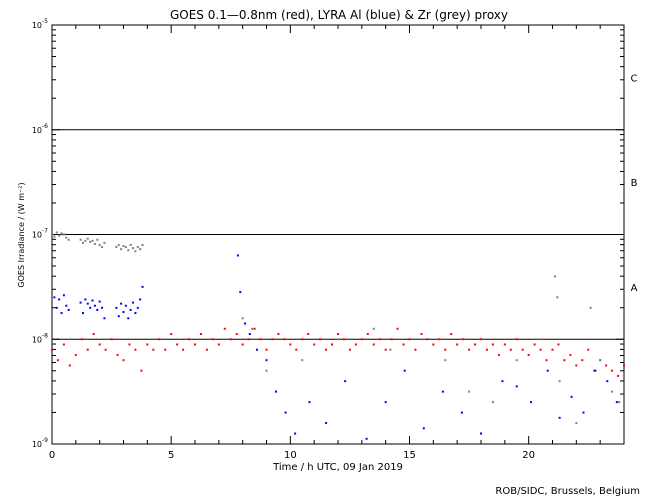 The width and height of the screenshot is (650, 500). What do you see at coordinates (528, 455) in the screenshot?
I see `x-tick-label: 20` at bounding box center [528, 455].